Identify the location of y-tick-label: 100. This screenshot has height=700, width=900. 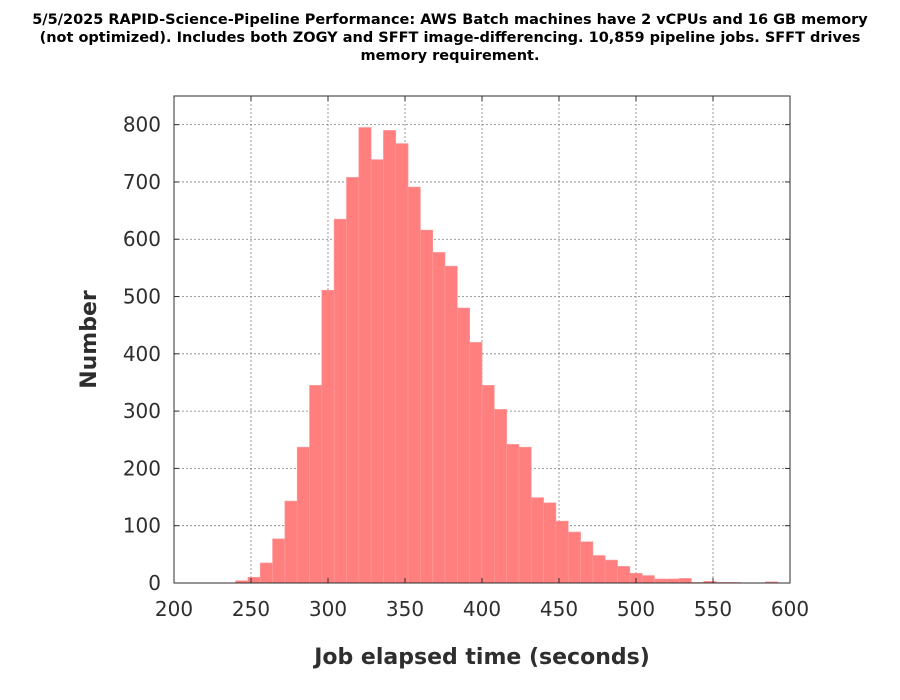
(142, 526).